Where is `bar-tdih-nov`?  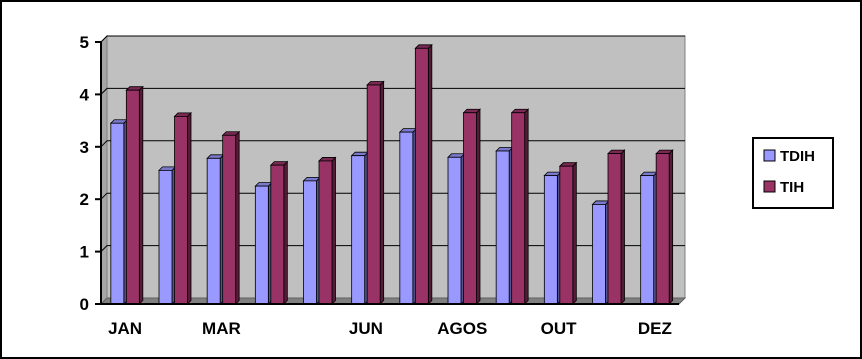 bar-tdih-nov is located at coordinates (600, 252).